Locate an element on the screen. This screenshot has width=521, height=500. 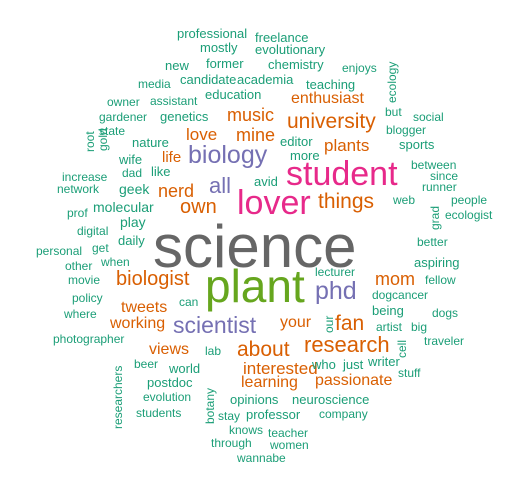
word-get: get is located at coordinates (100, 248).